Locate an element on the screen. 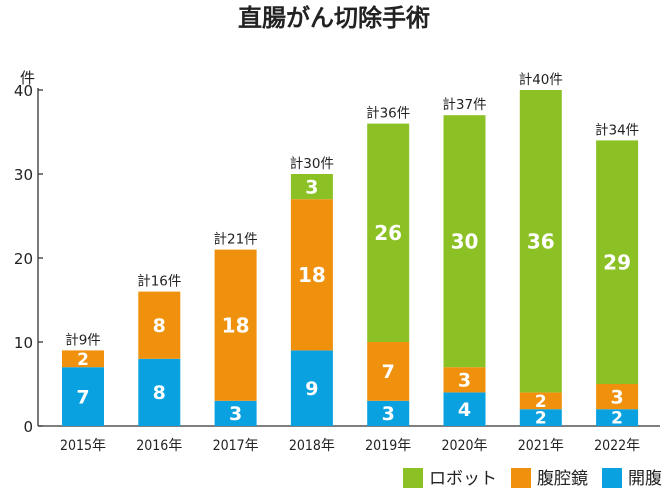 This screenshot has width=668, height=500. segment-value-label: 30 is located at coordinates (465, 241).